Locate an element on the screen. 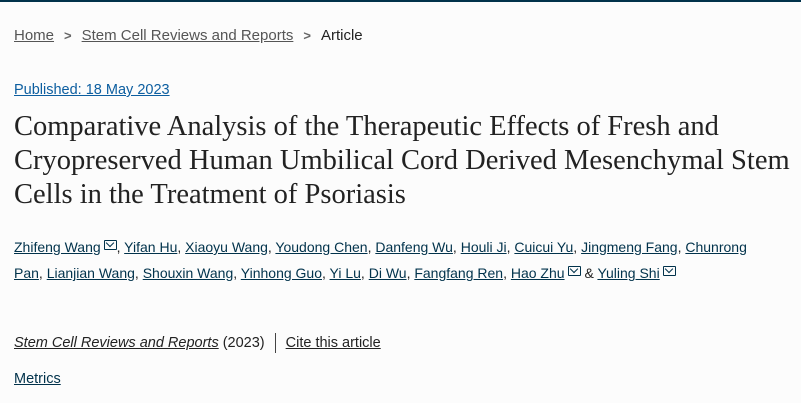 Image resolution: width=801 pixels, height=403 pixels. author-link: Shouxin Wang is located at coordinates (188, 273).